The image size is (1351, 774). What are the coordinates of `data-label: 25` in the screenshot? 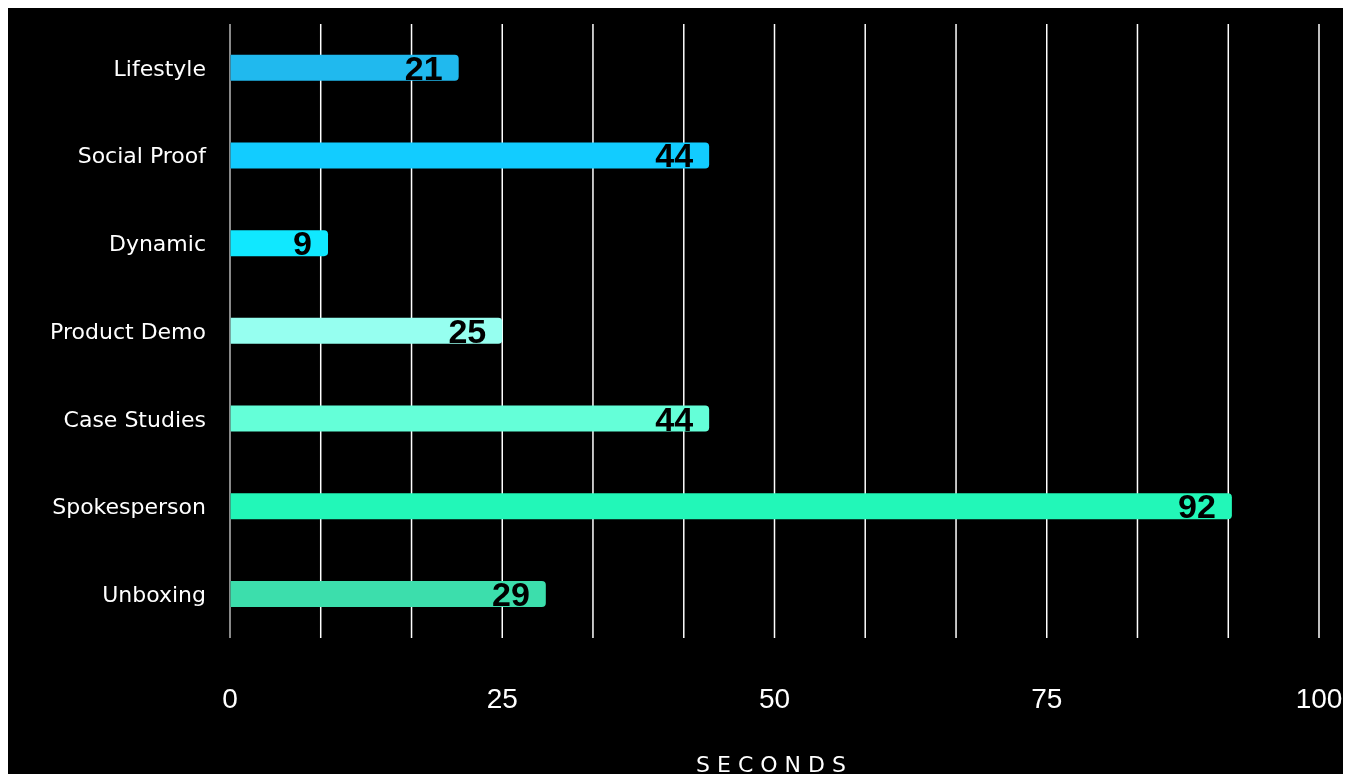 It's located at (467, 330).